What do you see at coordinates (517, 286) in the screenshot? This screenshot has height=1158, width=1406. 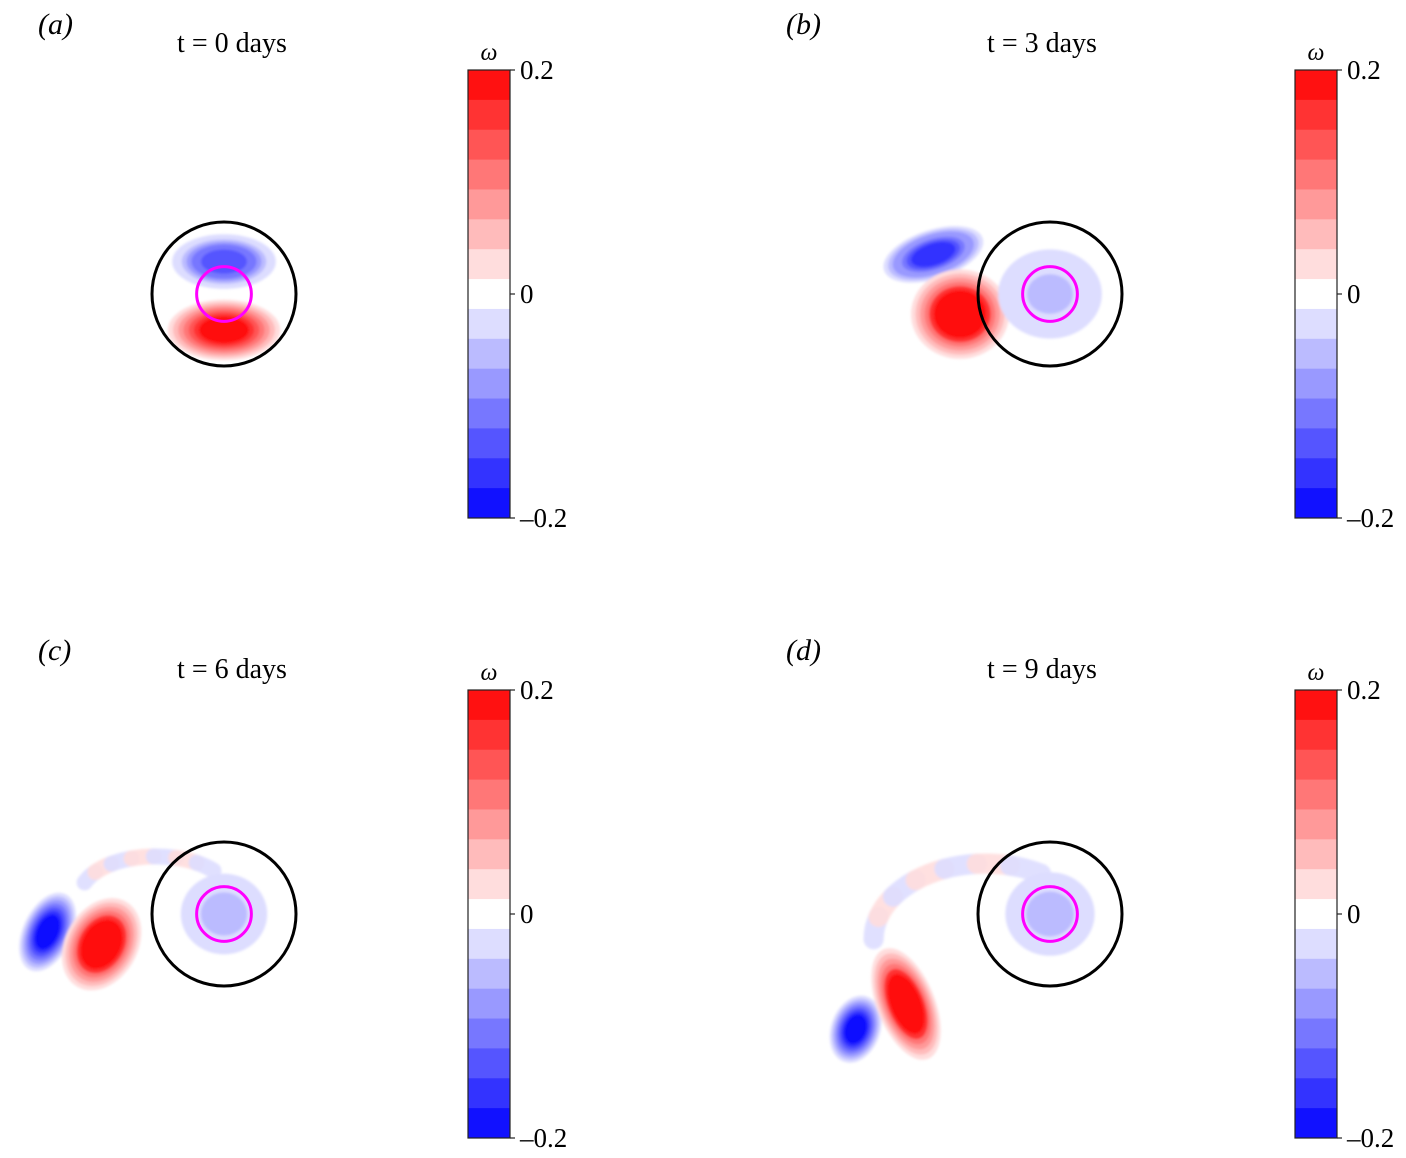 I see `colorbar-a: ω 0.2 0 –0.2` at bounding box center [517, 286].